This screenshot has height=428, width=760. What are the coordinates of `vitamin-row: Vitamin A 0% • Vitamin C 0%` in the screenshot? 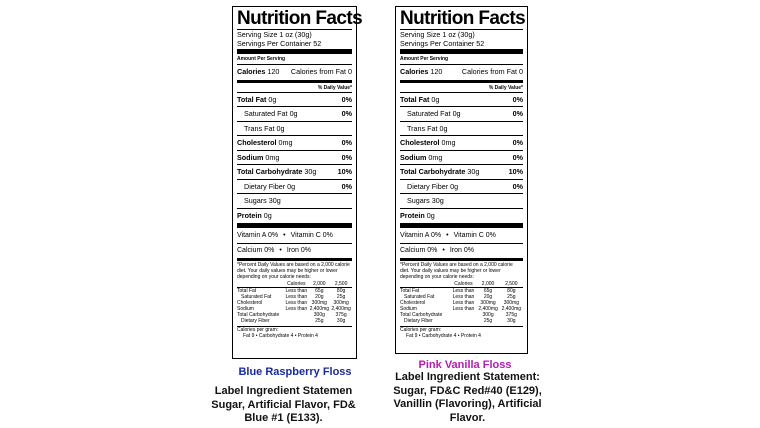 It's located at (294, 236).